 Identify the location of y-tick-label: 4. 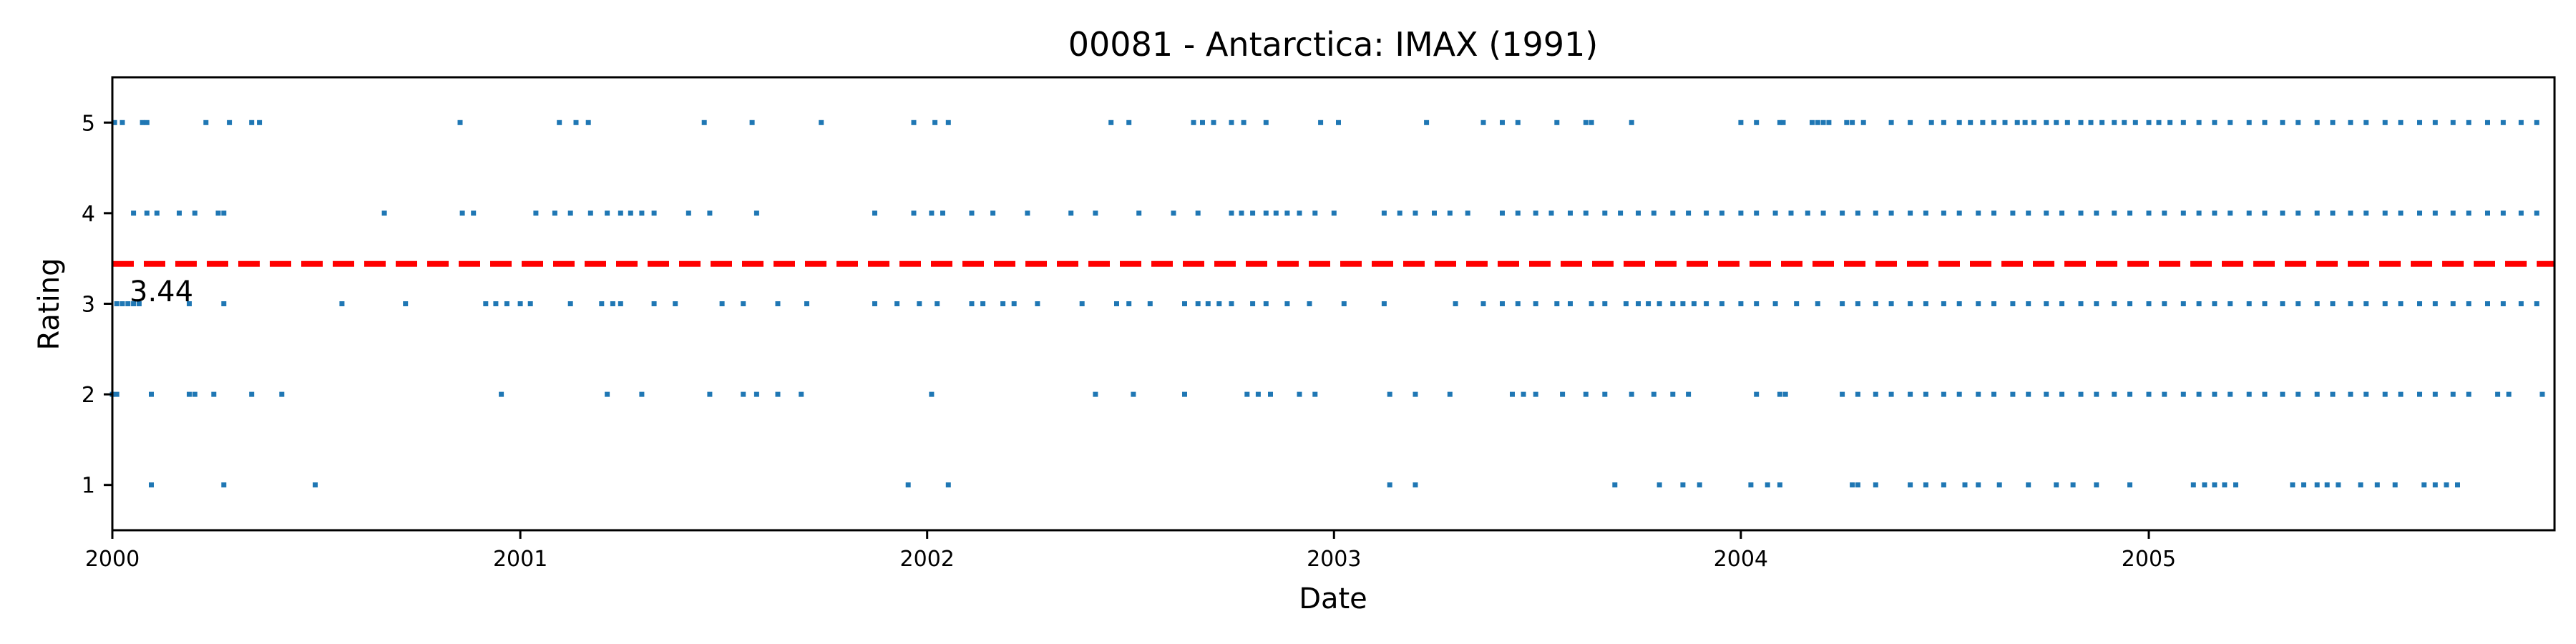
(88, 214).